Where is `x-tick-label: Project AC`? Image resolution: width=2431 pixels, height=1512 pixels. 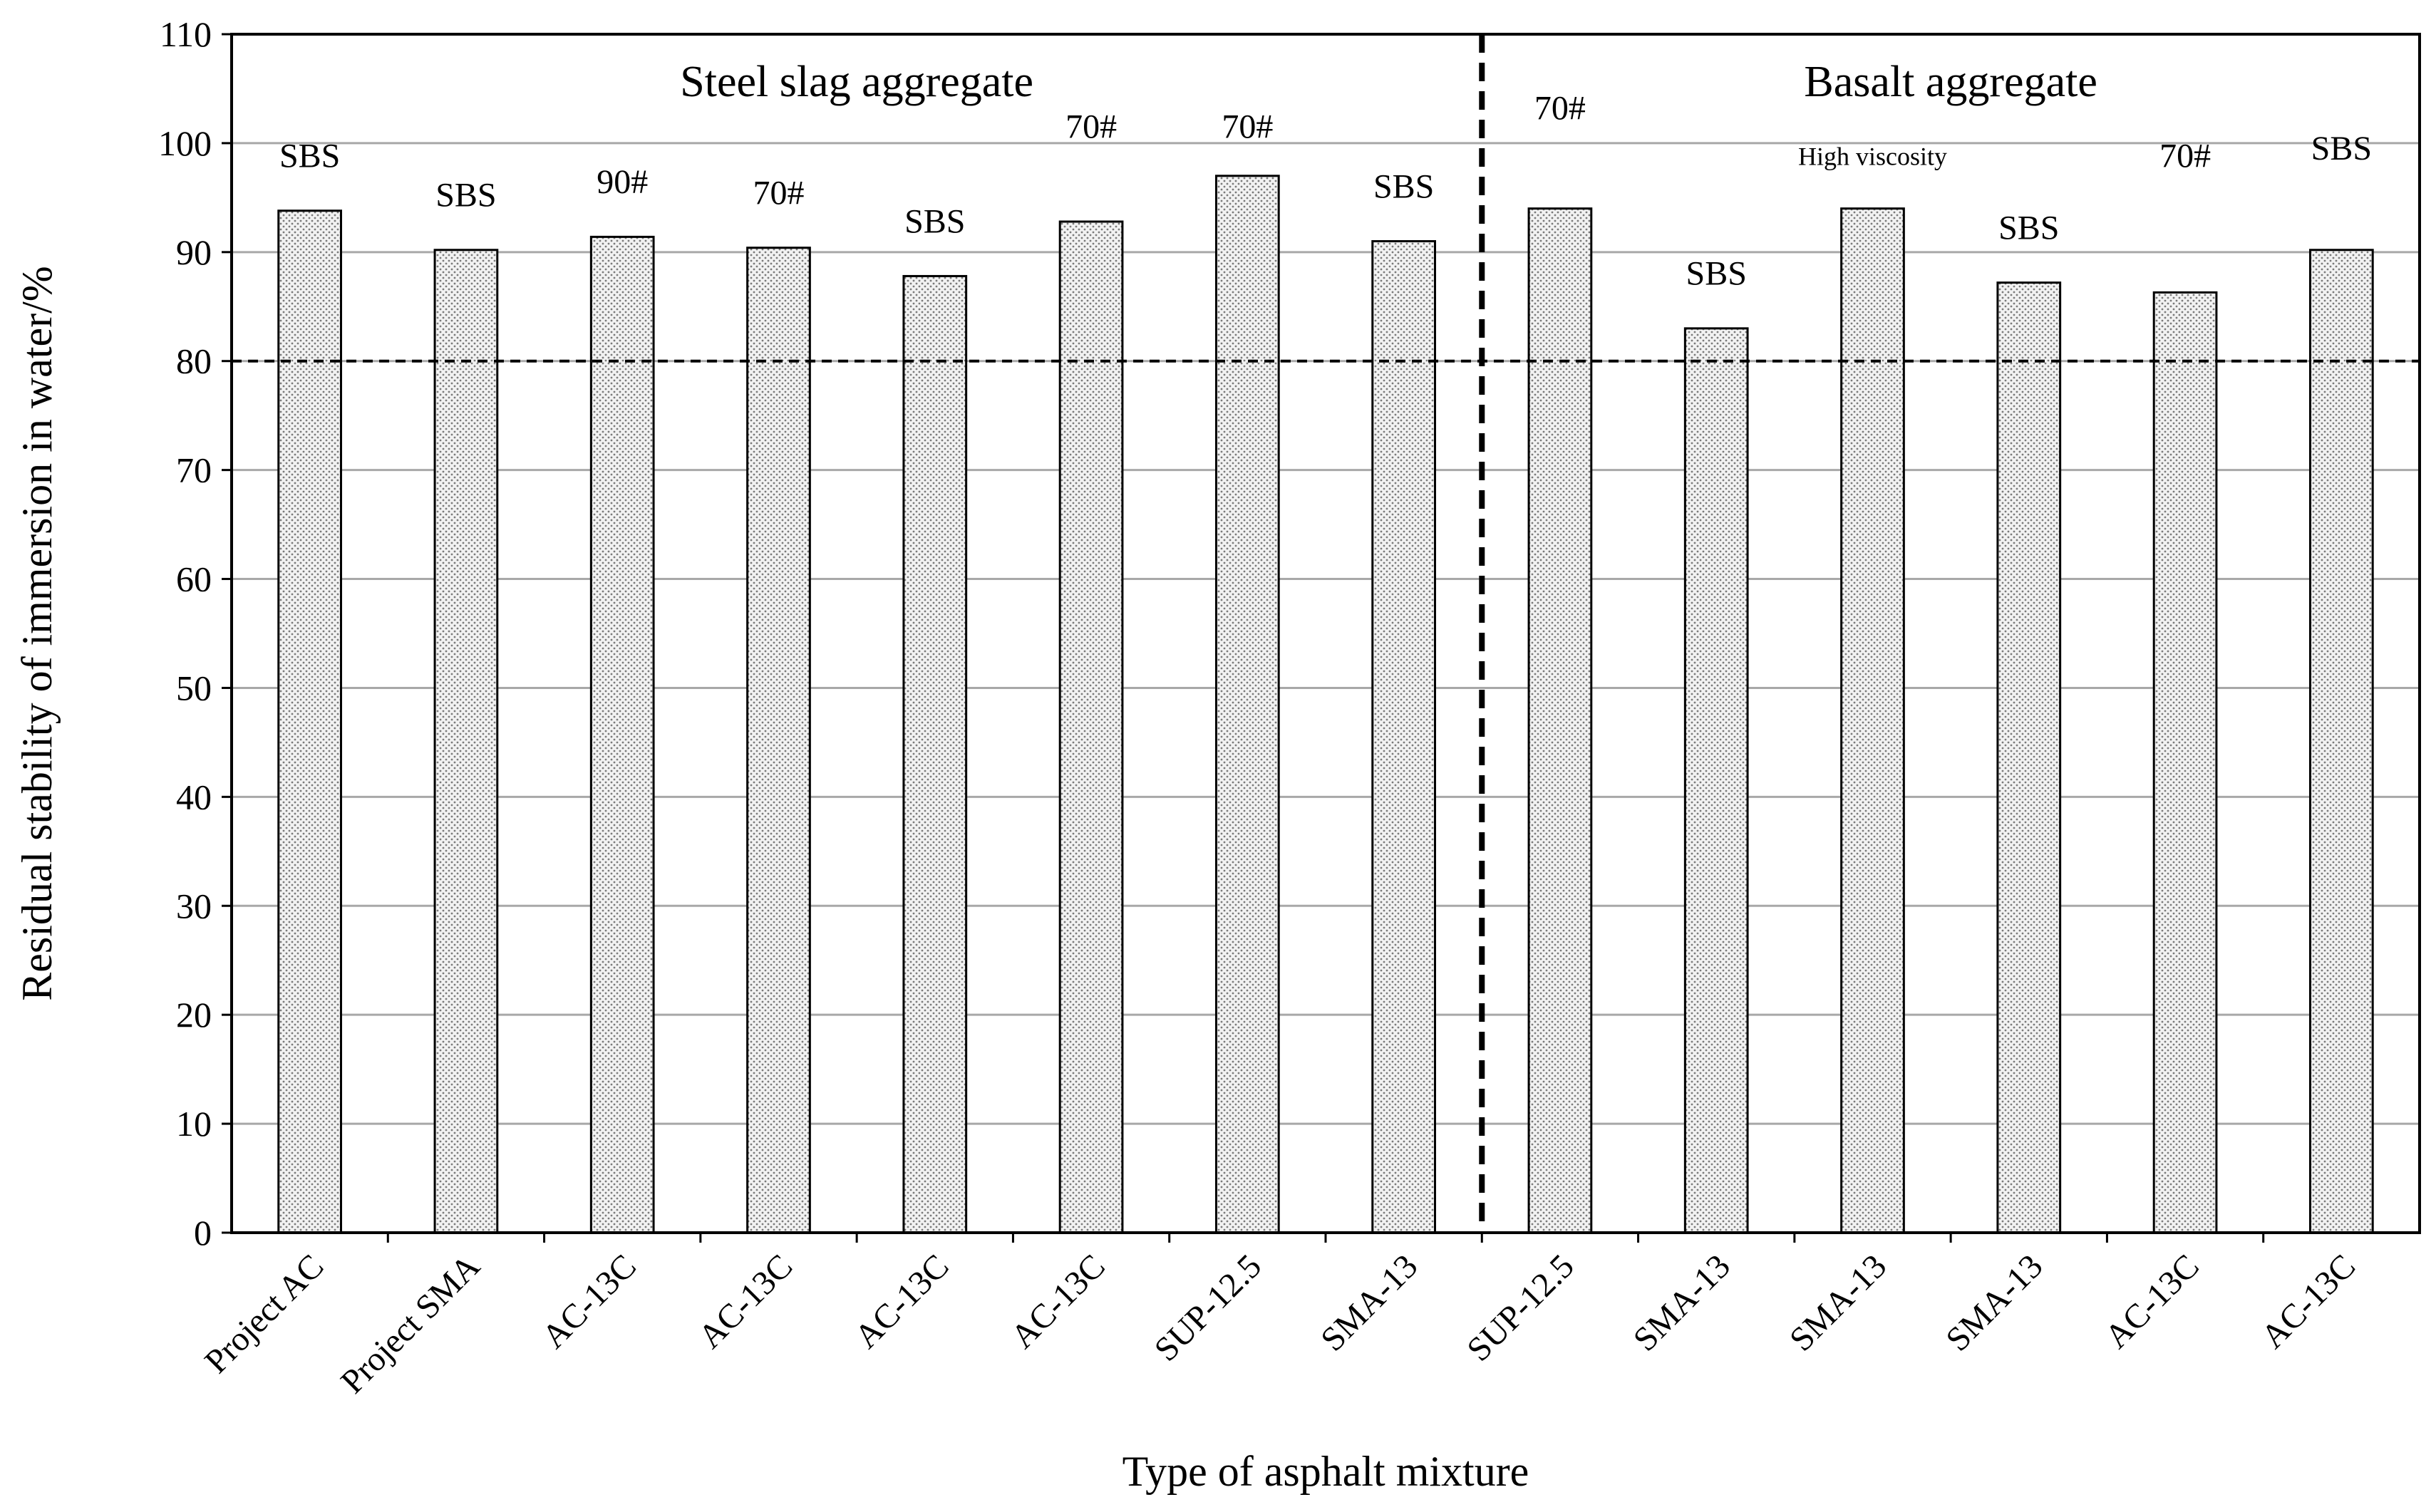 x-tick-label: Project AC is located at coordinates (264, 1313).